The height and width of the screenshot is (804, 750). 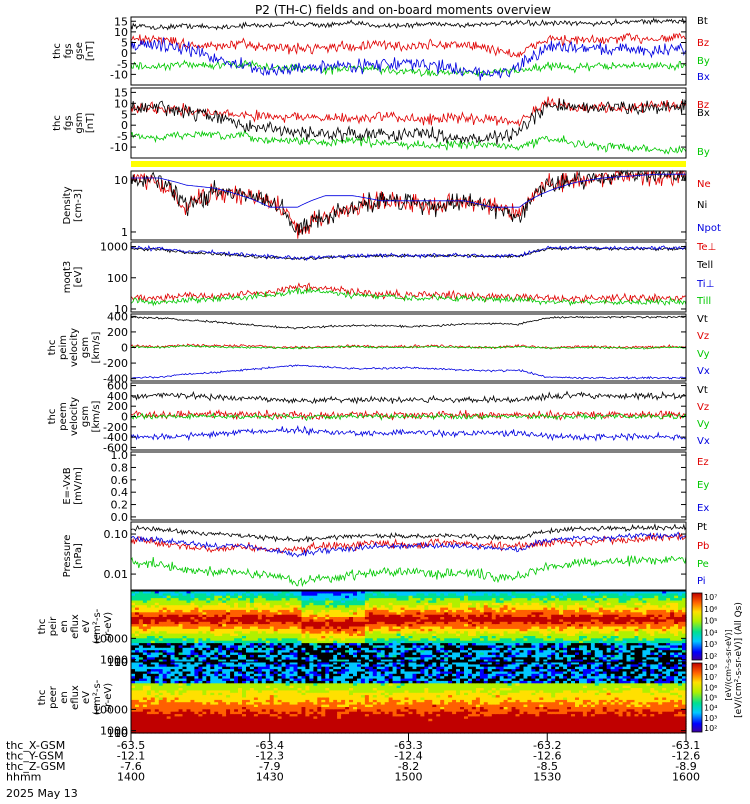 I want to click on y-axis-label-line: Pressure, so click(x=67, y=556).